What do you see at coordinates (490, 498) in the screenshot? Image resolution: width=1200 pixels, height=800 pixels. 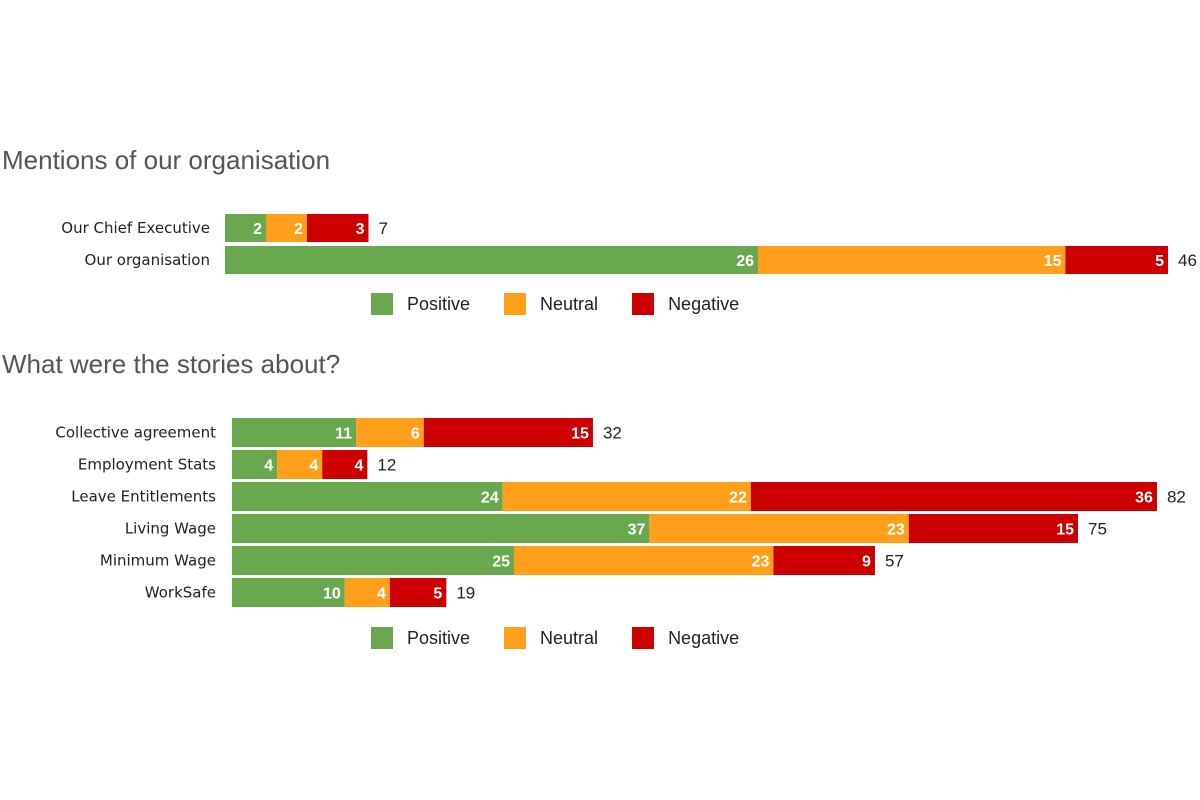 I see `data-label-positive-leave-entitlements: 24` at bounding box center [490, 498].